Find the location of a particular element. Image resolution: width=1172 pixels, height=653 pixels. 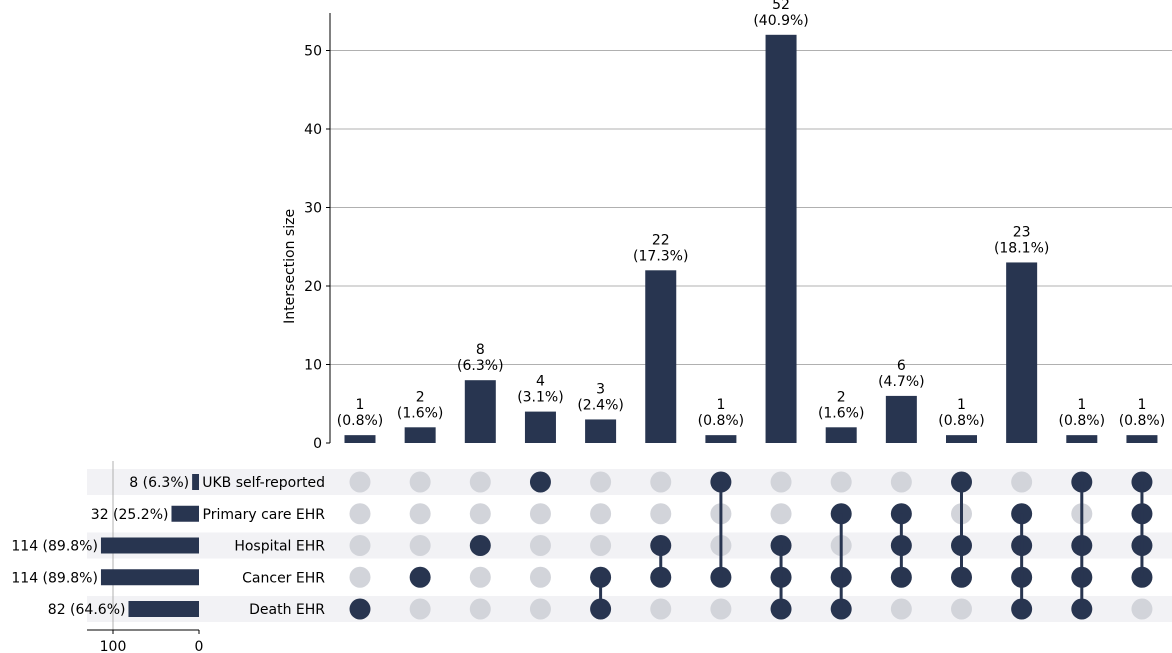

set-name-label: Cancer EHR is located at coordinates (283, 578).